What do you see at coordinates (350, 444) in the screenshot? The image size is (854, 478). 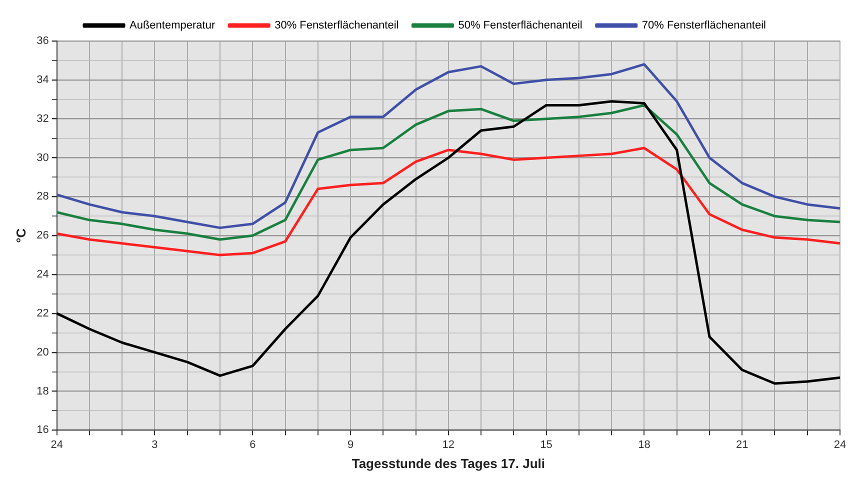 I see `x-tick-label: 9` at bounding box center [350, 444].